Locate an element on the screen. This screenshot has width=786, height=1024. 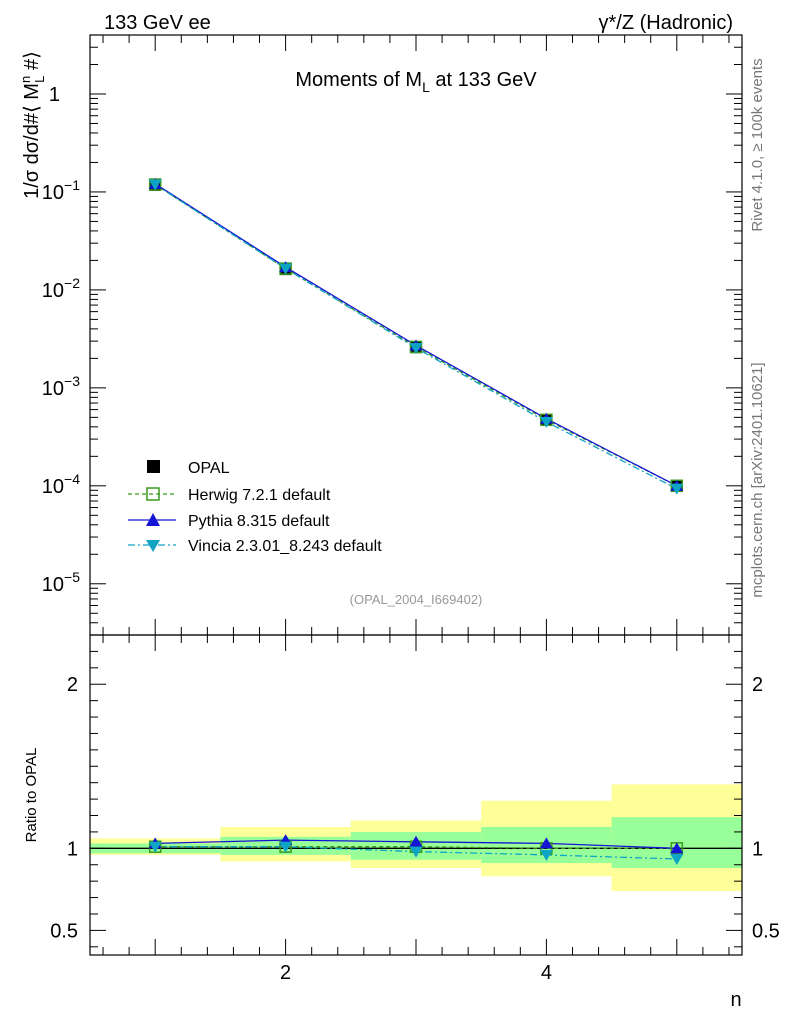
main-ytick-label: 10⁻² is located at coordinates (61, 288).